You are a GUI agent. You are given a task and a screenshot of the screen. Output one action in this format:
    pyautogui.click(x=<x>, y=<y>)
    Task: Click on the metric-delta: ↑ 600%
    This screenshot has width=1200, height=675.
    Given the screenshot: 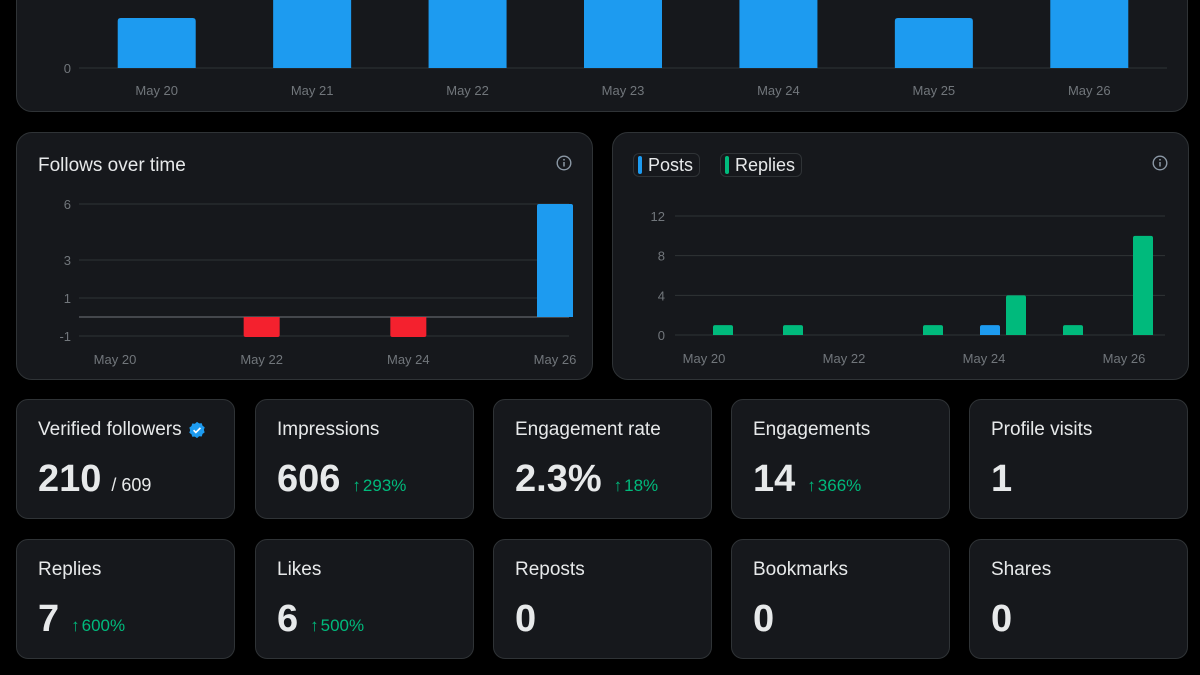 What is the action you would take?
    pyautogui.click(x=98, y=626)
    